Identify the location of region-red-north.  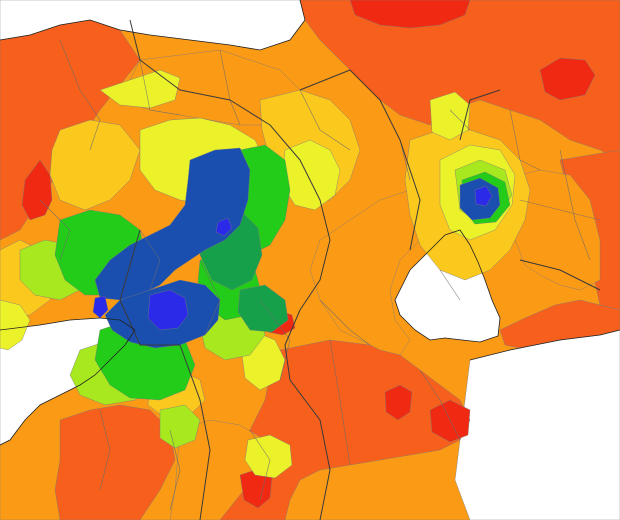
(410, 14).